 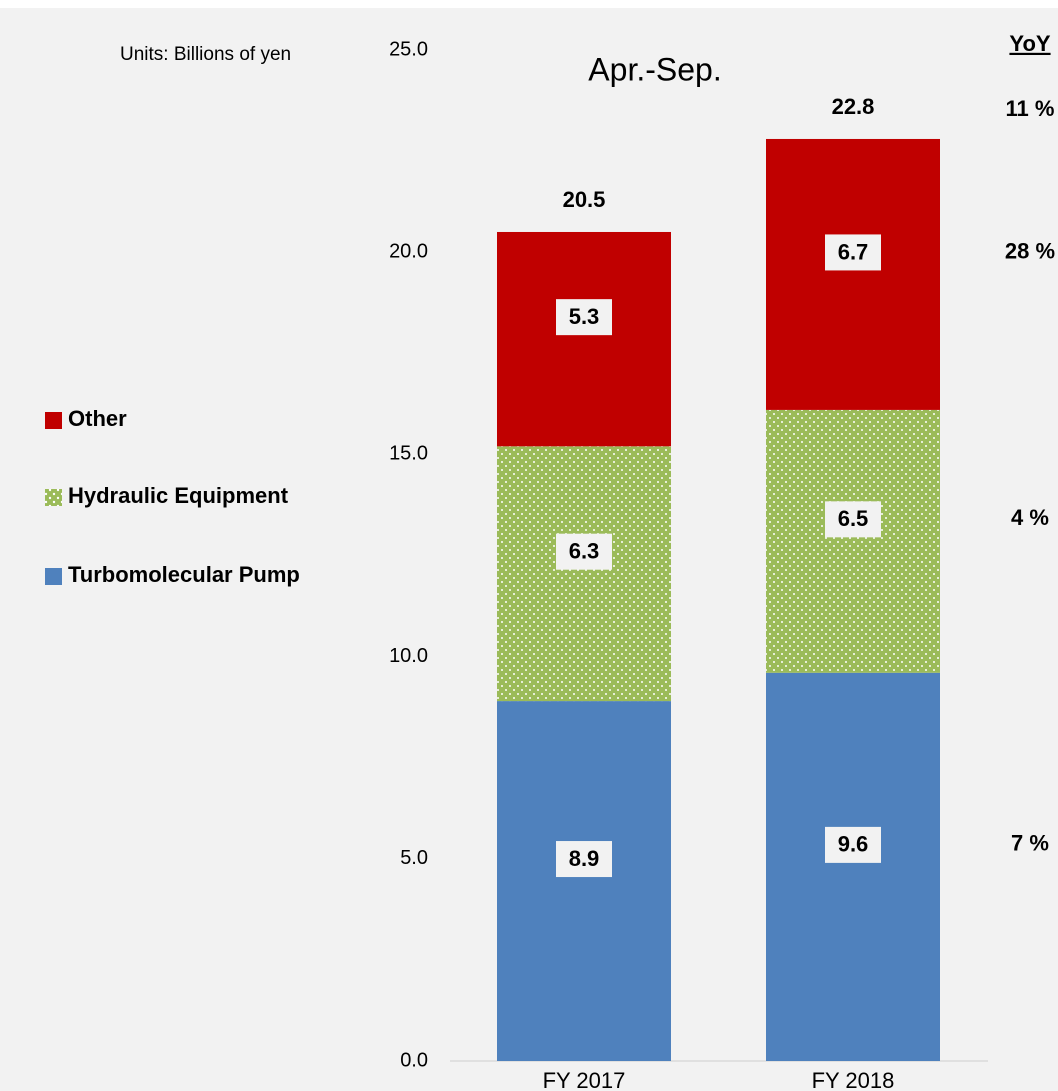 What do you see at coordinates (584, 199) in the screenshot?
I see `total-label: 20.5` at bounding box center [584, 199].